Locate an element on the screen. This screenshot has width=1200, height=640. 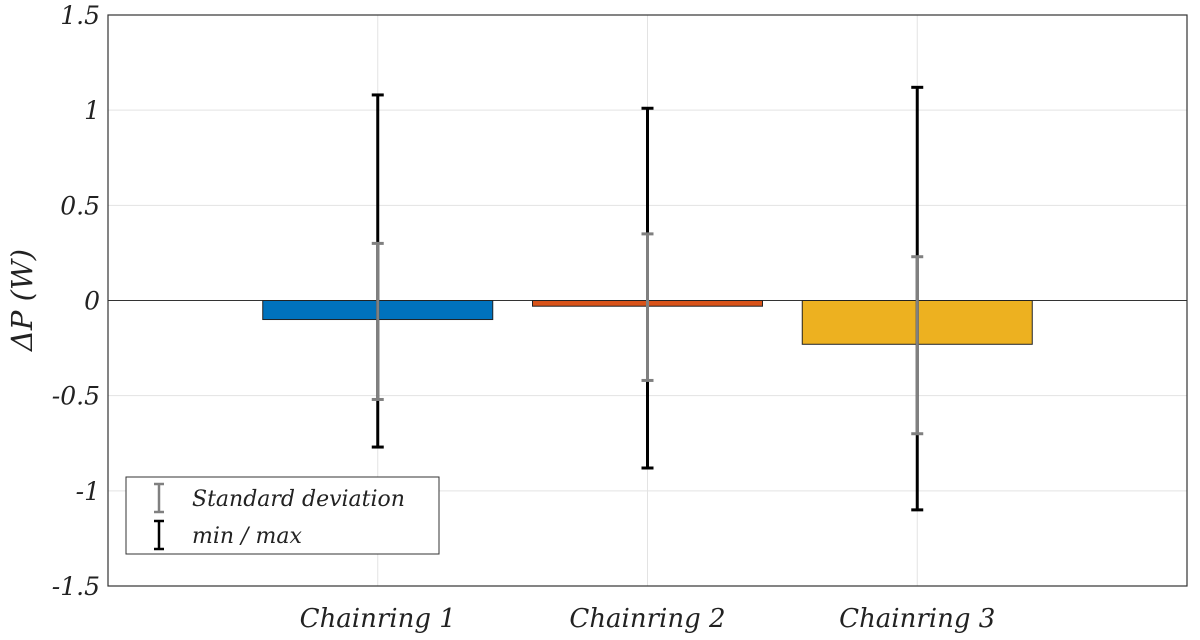
y-tick-label: 1.5 is located at coordinates (80, 15).